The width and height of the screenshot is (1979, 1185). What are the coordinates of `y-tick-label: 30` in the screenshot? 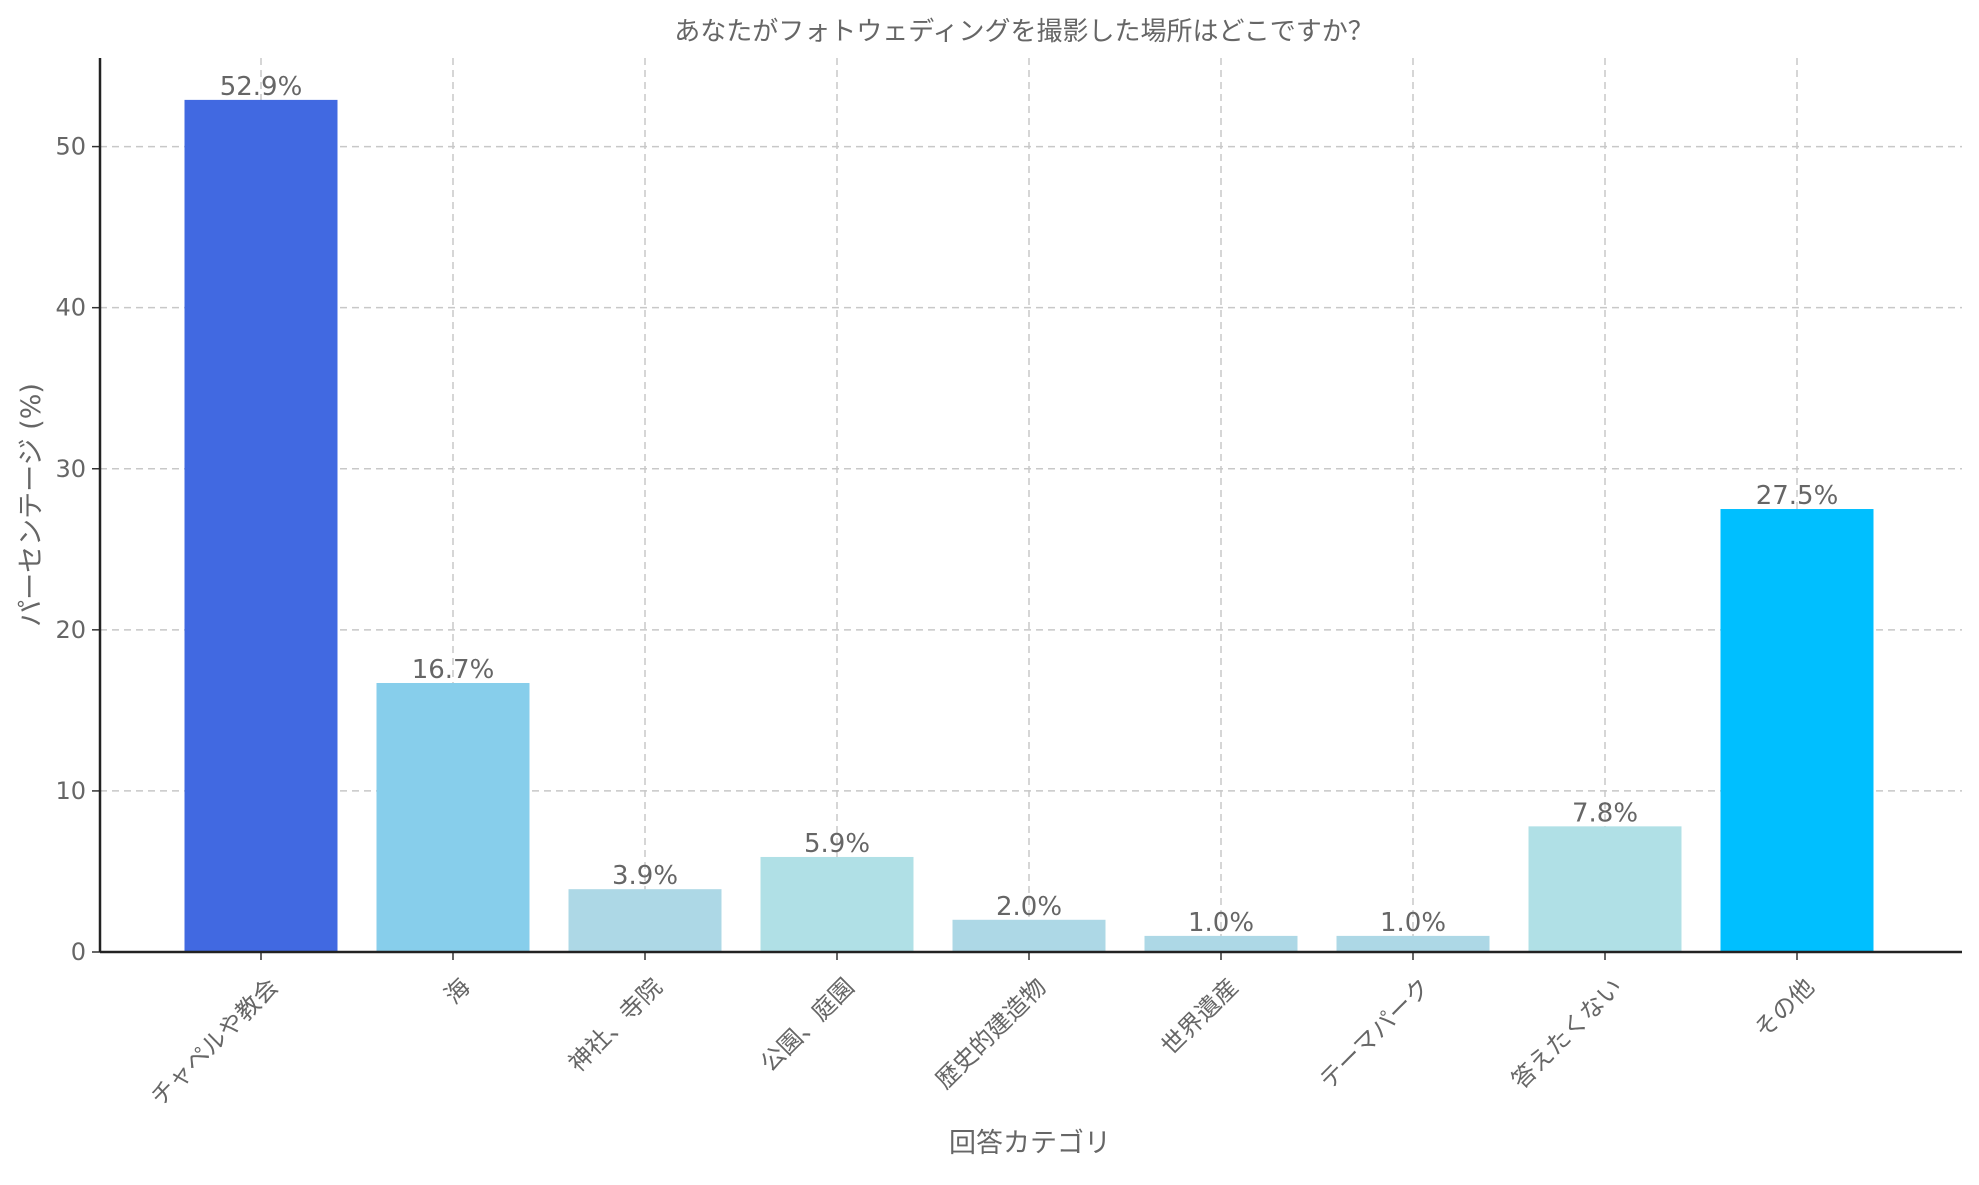 It's located at (70, 469).